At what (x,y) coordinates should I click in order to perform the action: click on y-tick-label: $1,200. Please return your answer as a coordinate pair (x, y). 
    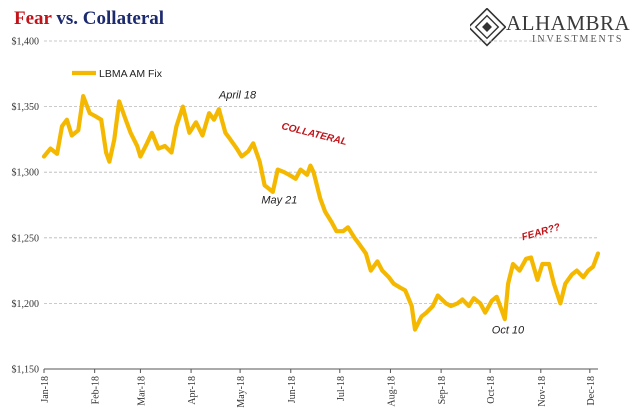
    Looking at the image, I should click on (26, 304).